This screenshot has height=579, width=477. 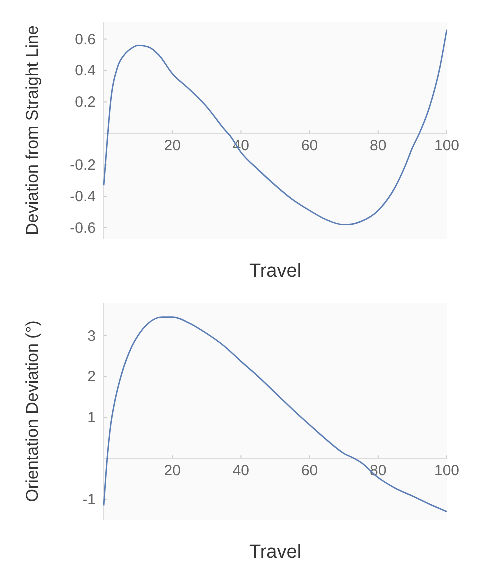 I want to click on y-tick-label: -1, so click(x=89, y=500).